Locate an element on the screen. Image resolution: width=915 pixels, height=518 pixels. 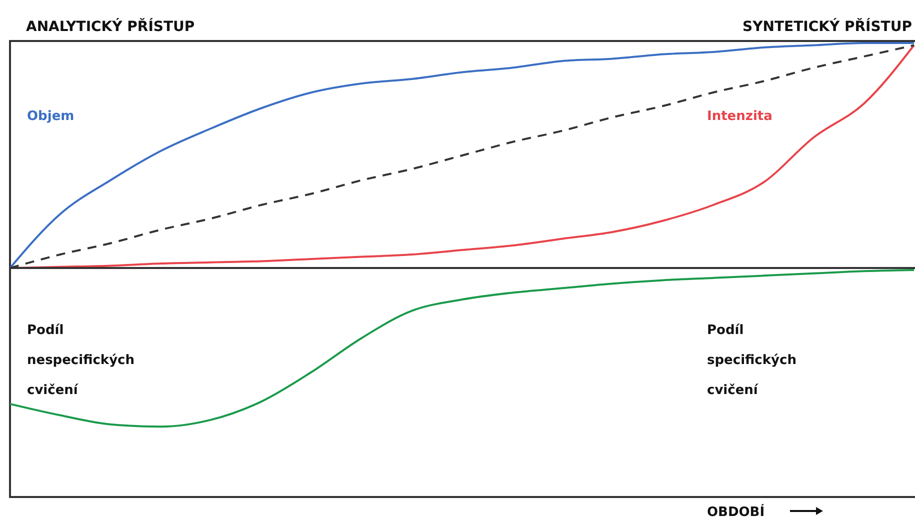
text: SYNTETICKÝ PŘÍSTUP is located at coordinates (827, 26).